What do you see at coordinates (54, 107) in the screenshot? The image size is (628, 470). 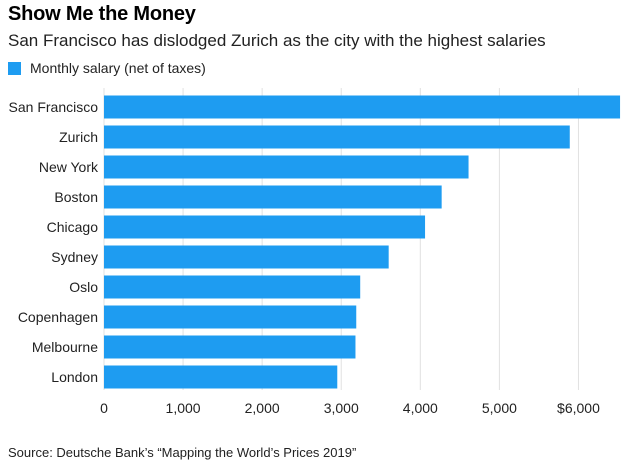 I see `category-label-0: San Francisco` at bounding box center [54, 107].